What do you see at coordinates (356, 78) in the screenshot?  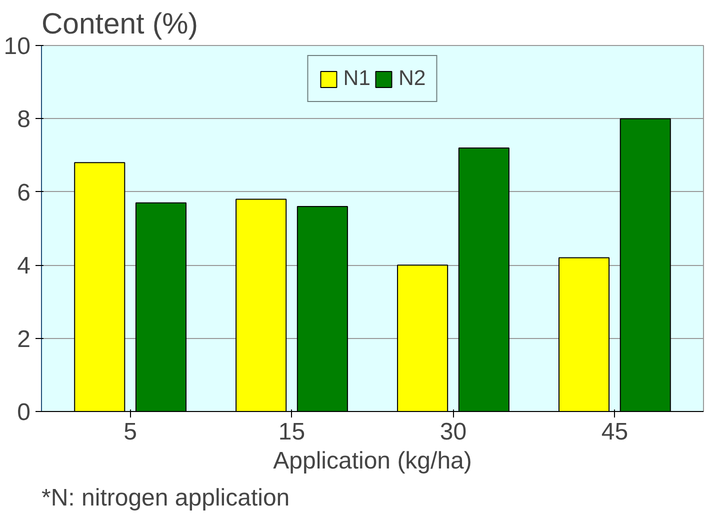 I see `legend-label: N1` at bounding box center [356, 78].